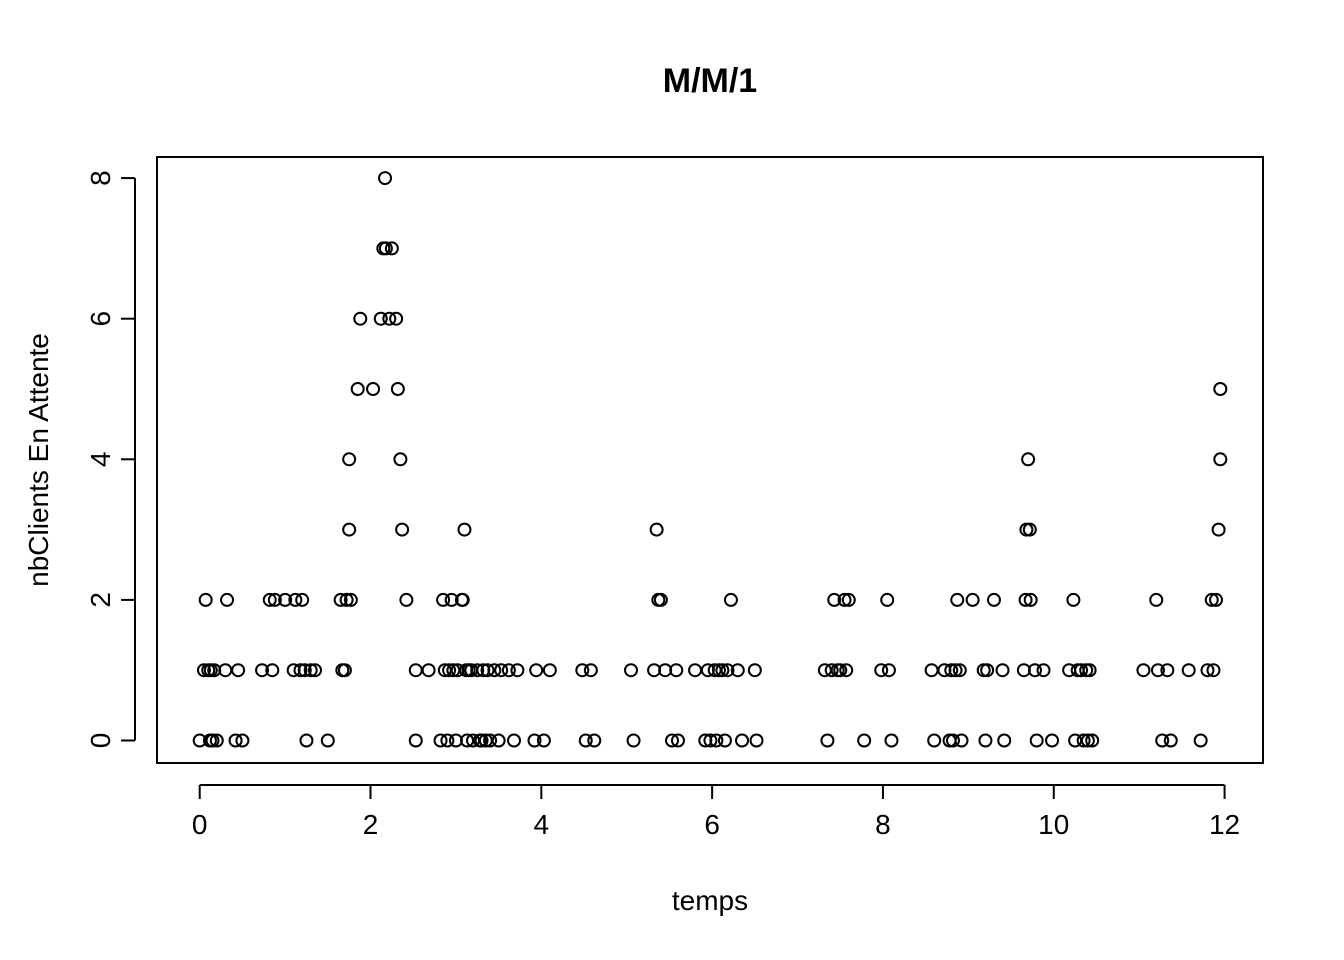  What do you see at coordinates (100, 600) in the screenshot?
I see `y-tick-label: 2` at bounding box center [100, 600].